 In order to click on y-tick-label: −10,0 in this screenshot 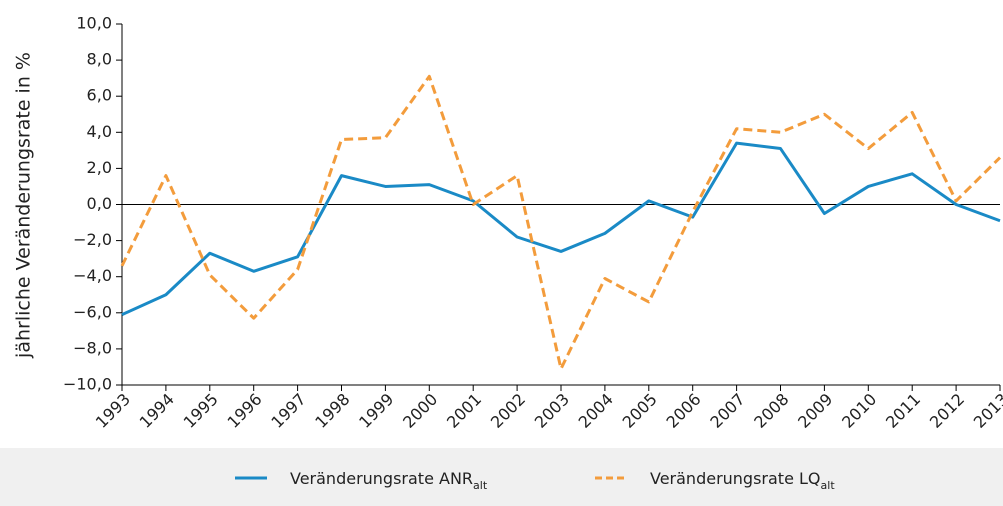, I will do `click(87, 384)`.